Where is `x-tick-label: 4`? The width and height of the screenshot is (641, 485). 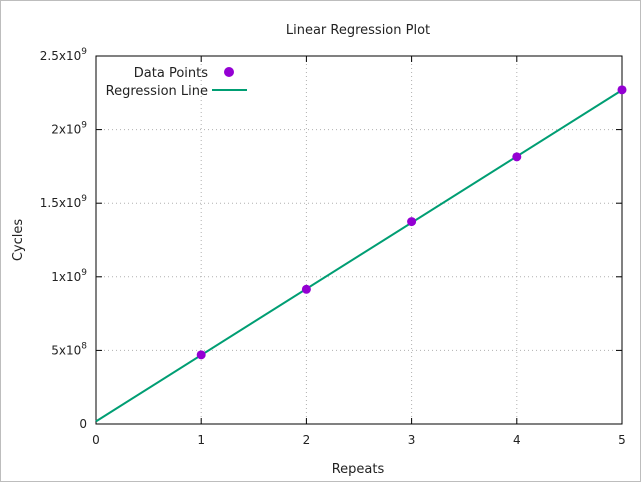 x-tick-label: 4 is located at coordinates (517, 440).